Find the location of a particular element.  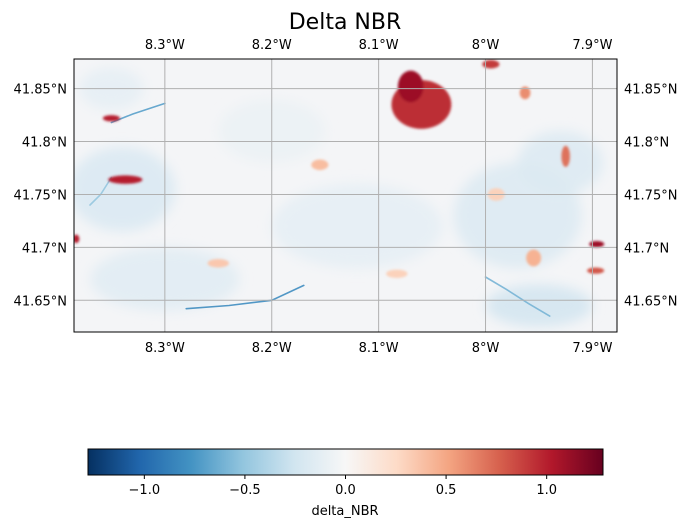

longitude-labels-top: 8.3°W 8.2°W 8.1°W 8°W 7.9°W is located at coordinates (379, 45).